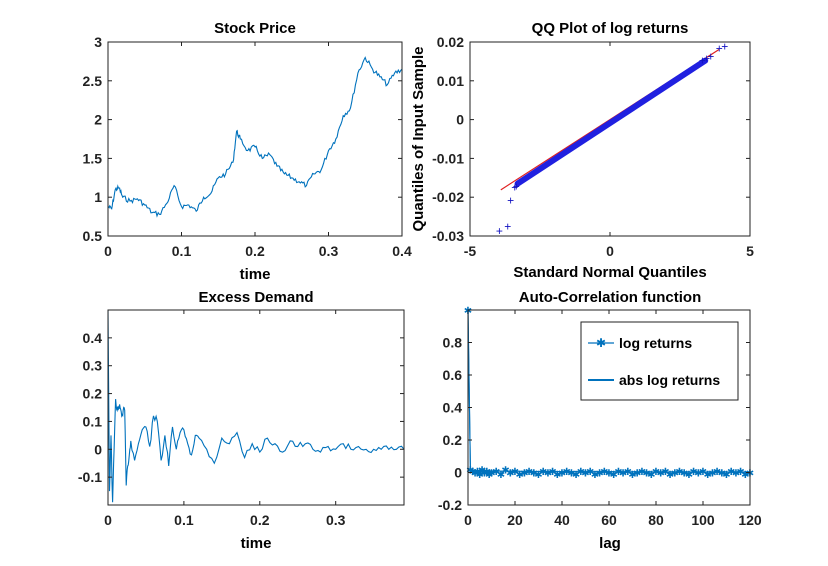  Describe the element at coordinates (659, 361) in the screenshot. I see `acf-legend: ✱ log returns abs log returns` at that location.